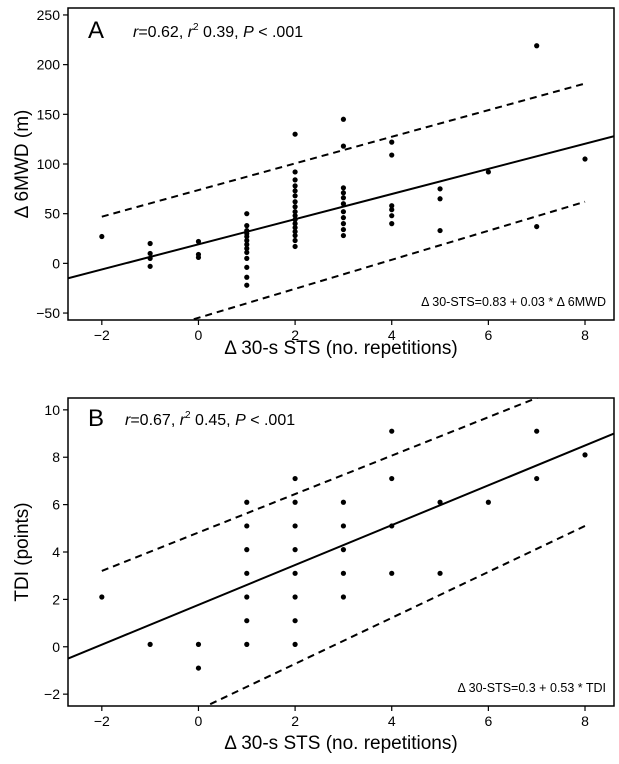  I want to click on y-tick-label-a: 250, so click(49, 15).